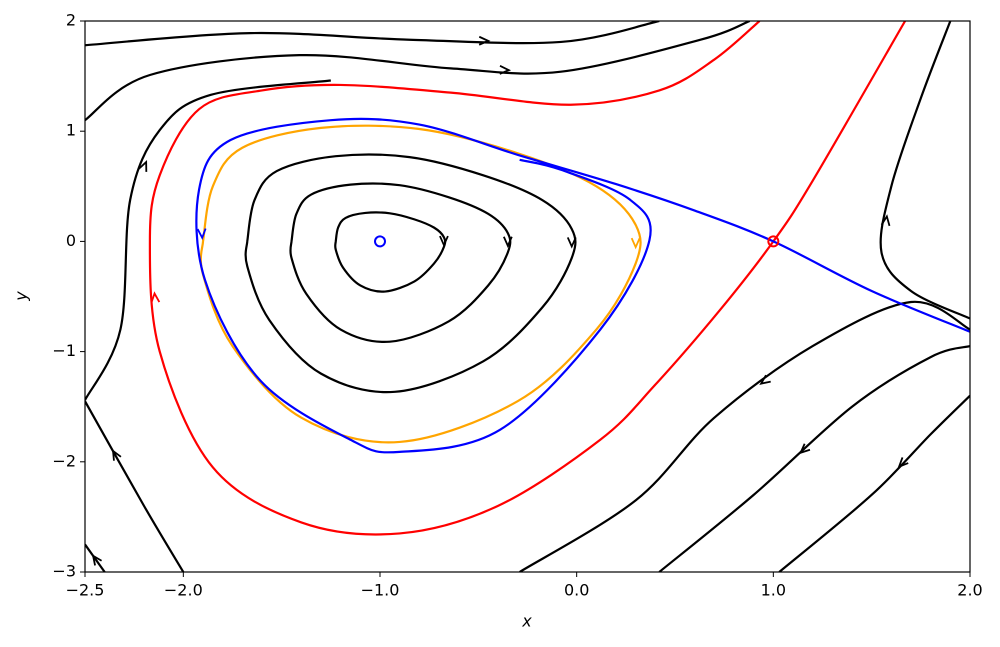 This screenshot has height=647, width=1000. What do you see at coordinates (71, 240) in the screenshot?
I see `y-tick-label: 0` at bounding box center [71, 240].